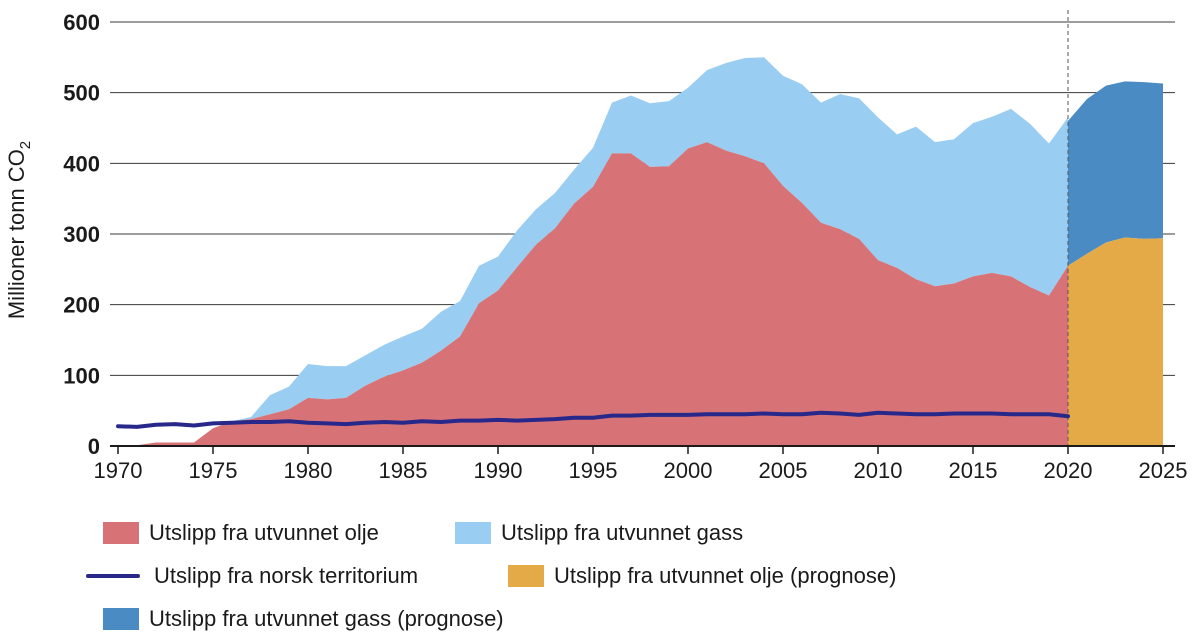 The width and height of the screenshot is (1200, 642). Describe the element at coordinates (878, 470) in the screenshot. I see `x-tick-label-2010: 2010` at that location.